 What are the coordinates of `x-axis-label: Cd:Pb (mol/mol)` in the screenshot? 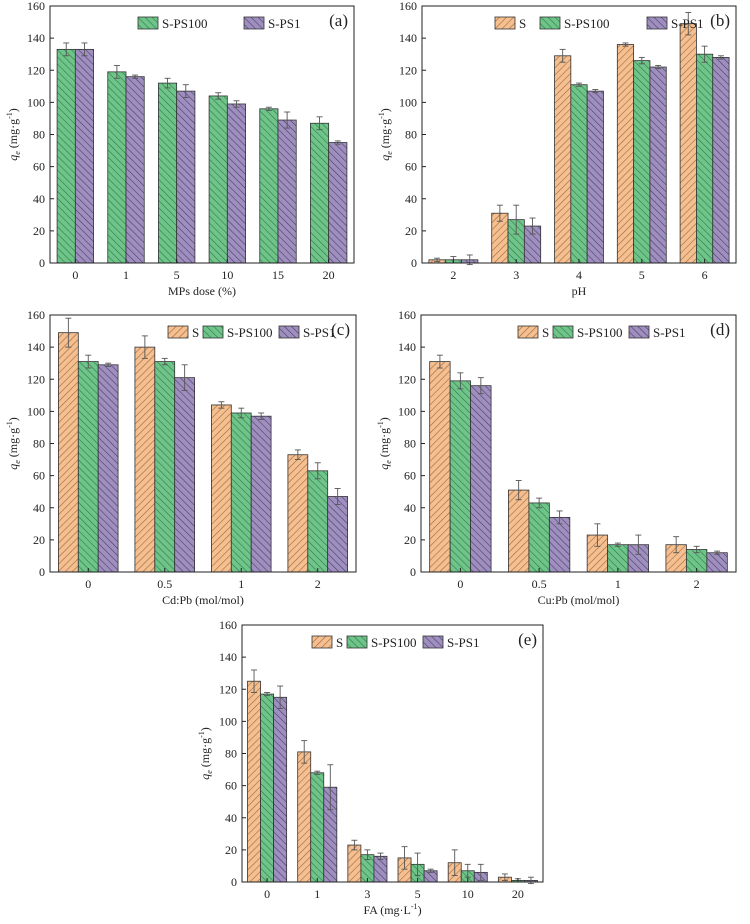 It's located at (203, 600).